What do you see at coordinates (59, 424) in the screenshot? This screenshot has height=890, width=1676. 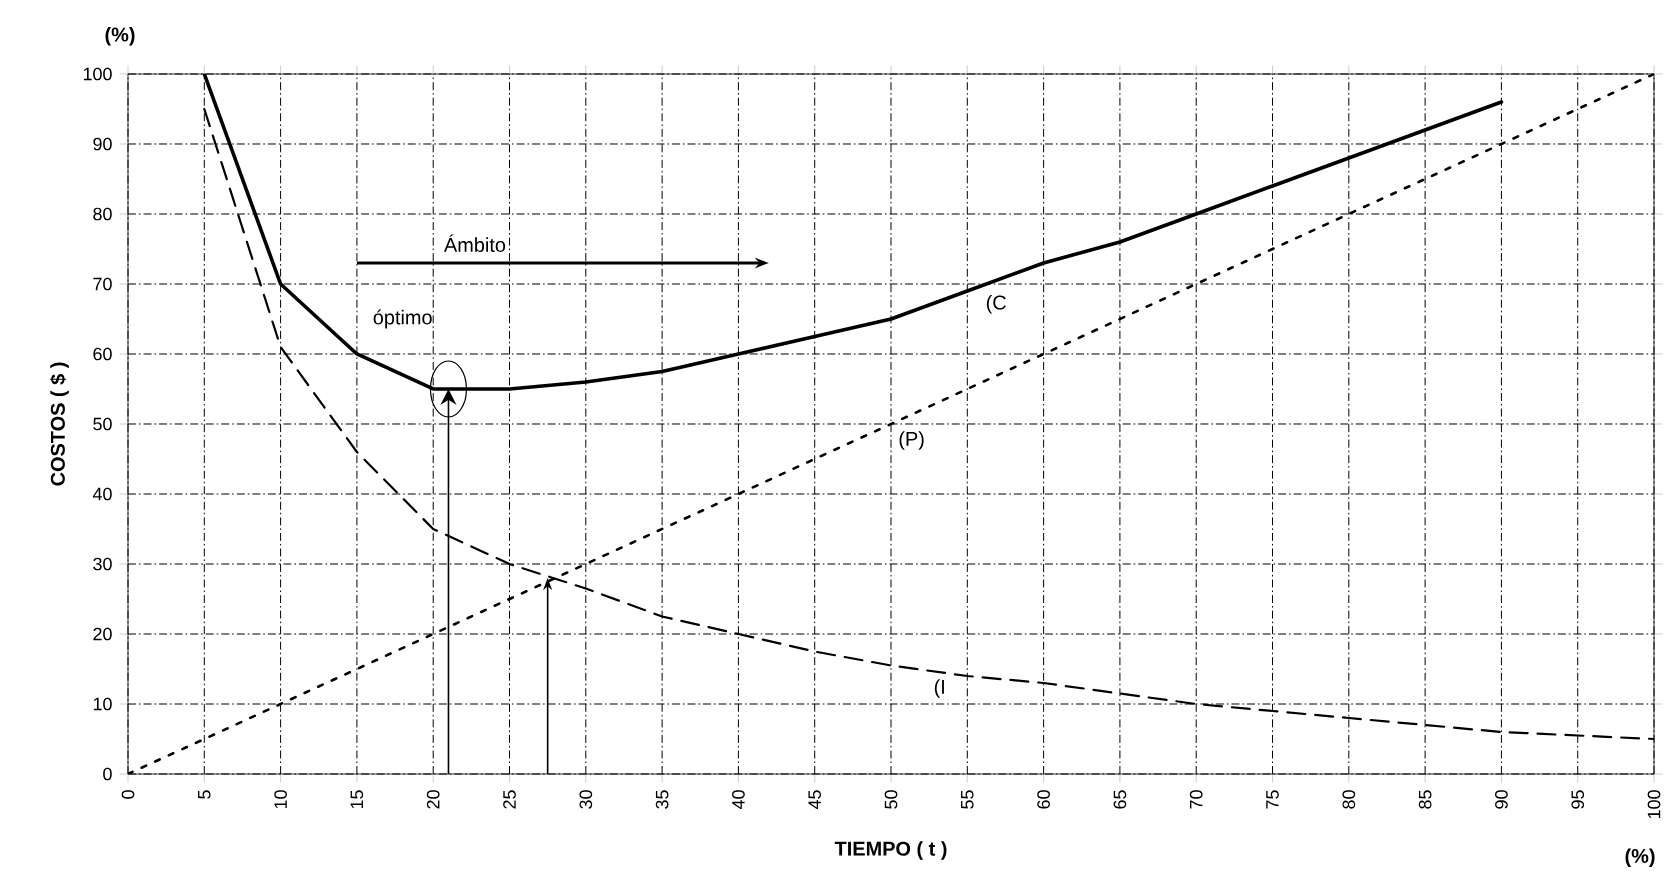 I see `y-axis-title: COSTOS ( $ )` at bounding box center [59, 424].